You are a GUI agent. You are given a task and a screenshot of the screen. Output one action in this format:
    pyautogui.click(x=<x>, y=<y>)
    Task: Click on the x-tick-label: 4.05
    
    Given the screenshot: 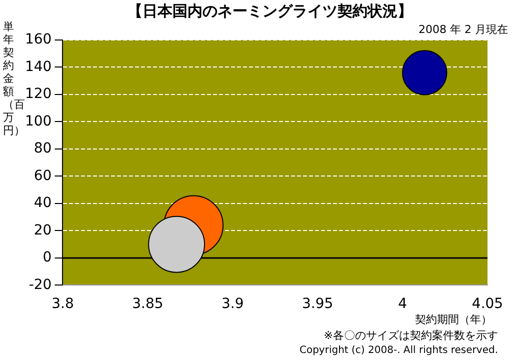 What is the action you would take?
    pyautogui.click(x=488, y=304)
    